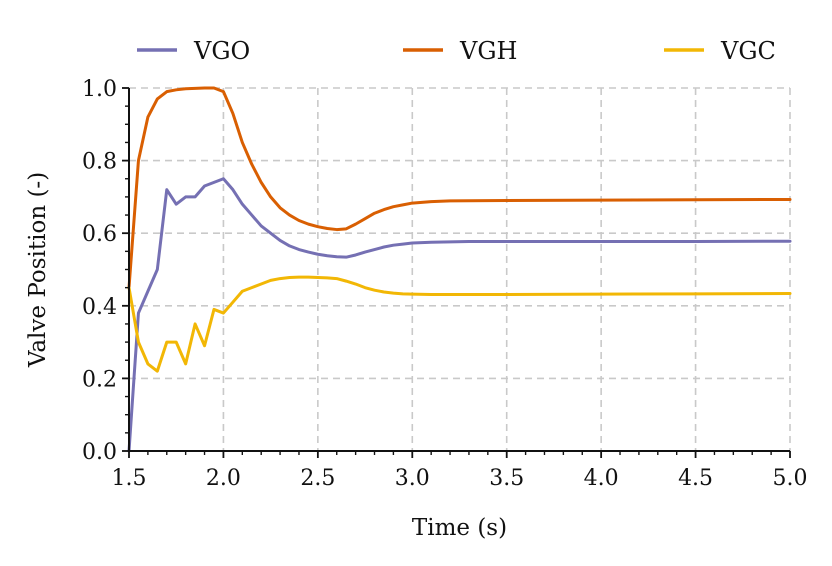  Describe the element at coordinates (506, 478) in the screenshot. I see `x-tick-label: 3.5` at that location.